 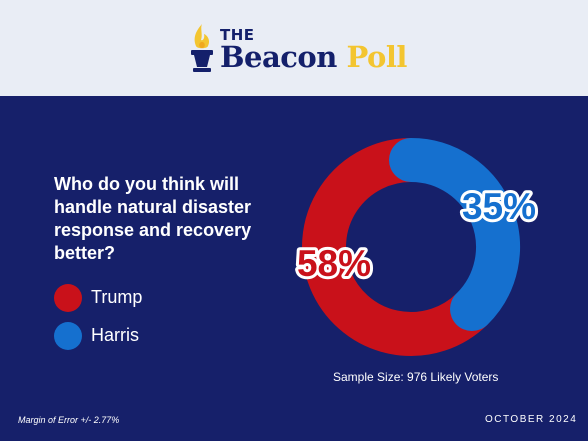 What do you see at coordinates (454, 235) in the screenshot?
I see `donut-slice-harris` at bounding box center [454, 235].